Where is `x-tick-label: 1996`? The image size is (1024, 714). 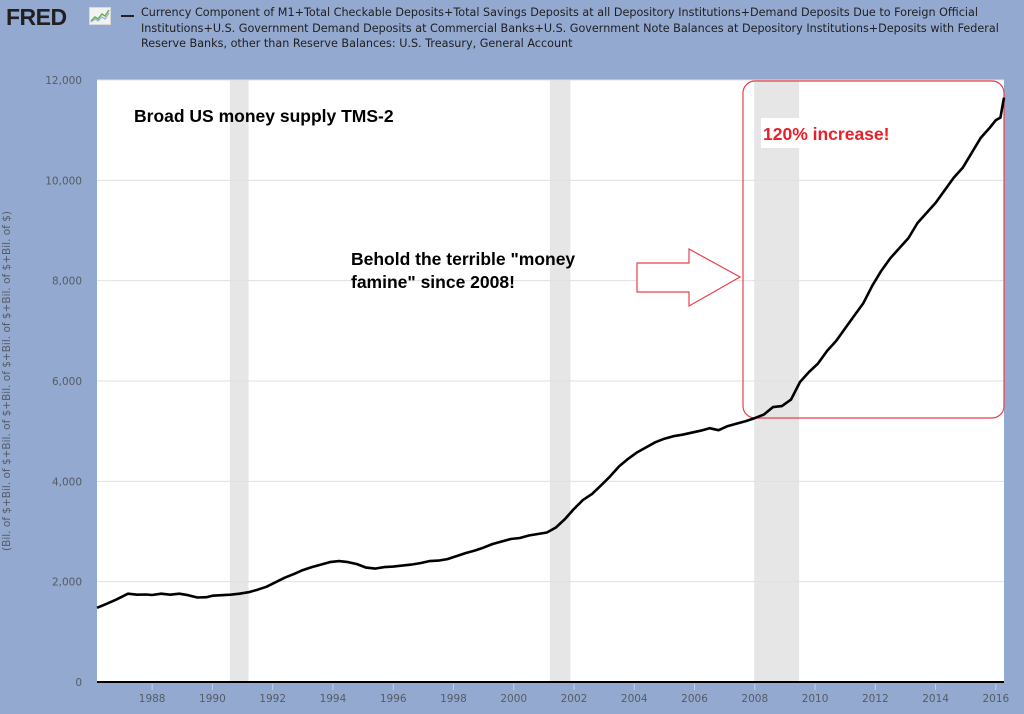 x-tick-label: 1996 is located at coordinates (393, 699).